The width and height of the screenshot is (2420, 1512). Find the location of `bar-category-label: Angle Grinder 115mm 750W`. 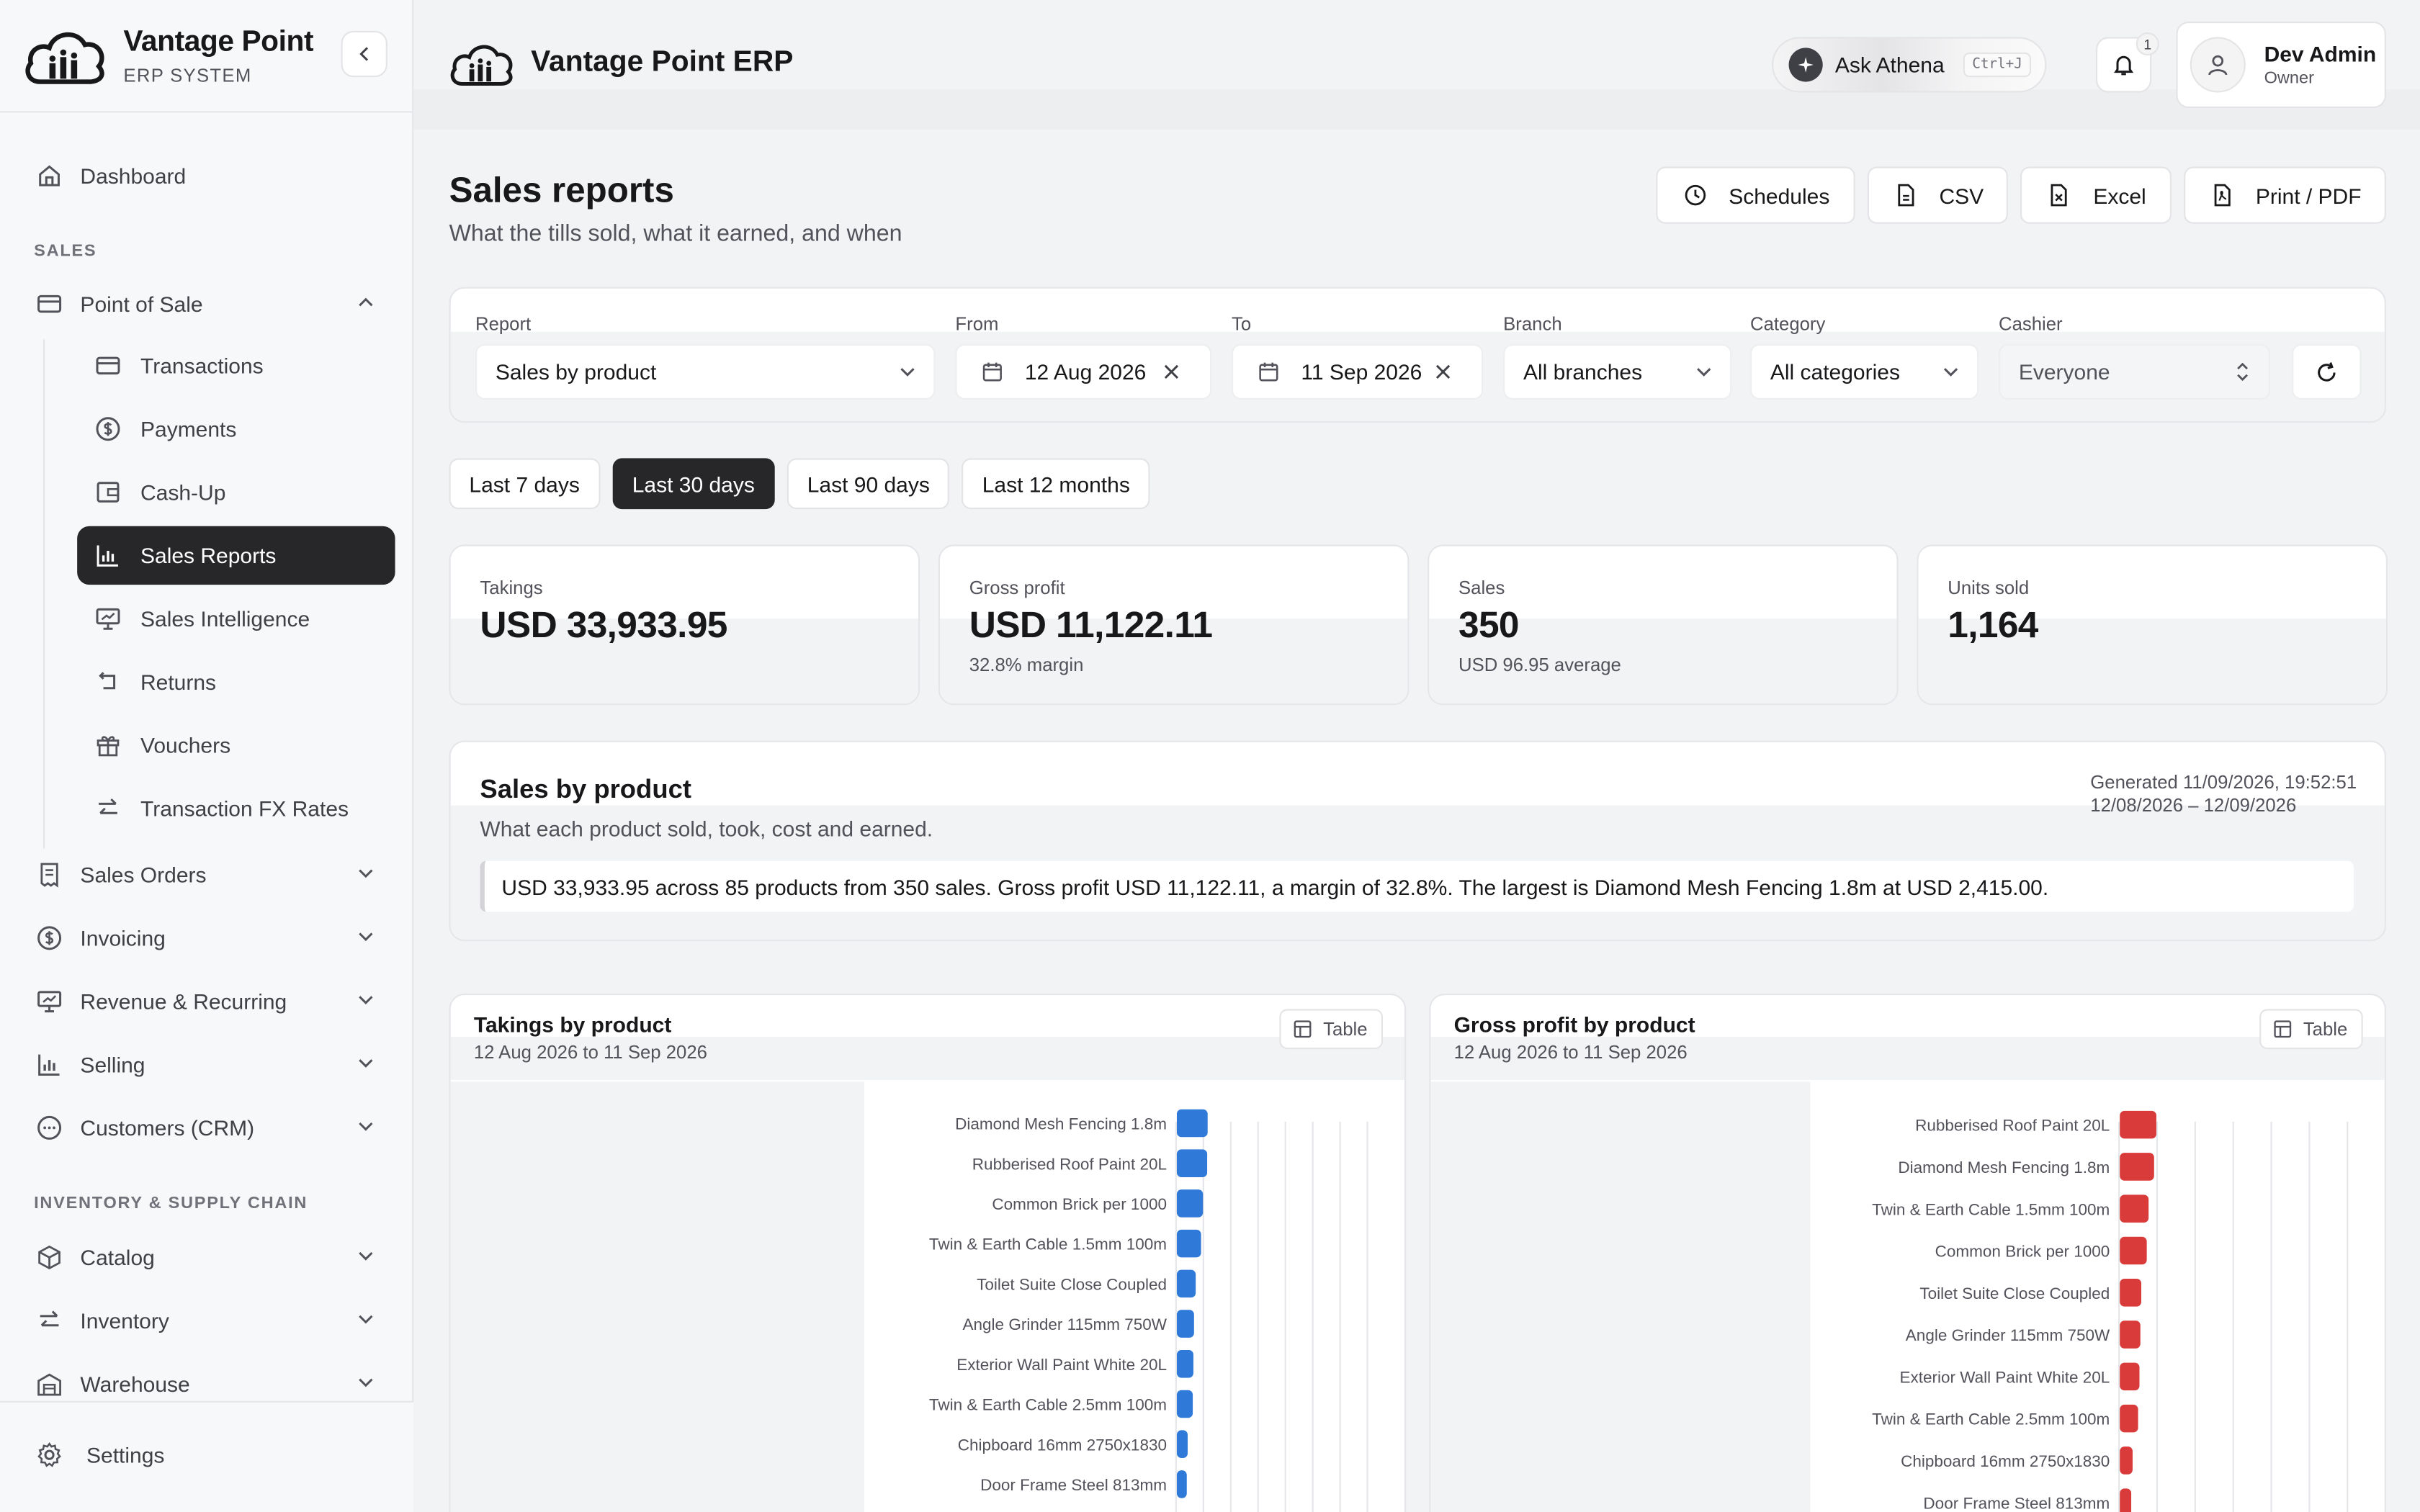

bar-category-label: Angle Grinder 115mm 750W is located at coordinates (1065, 1324).